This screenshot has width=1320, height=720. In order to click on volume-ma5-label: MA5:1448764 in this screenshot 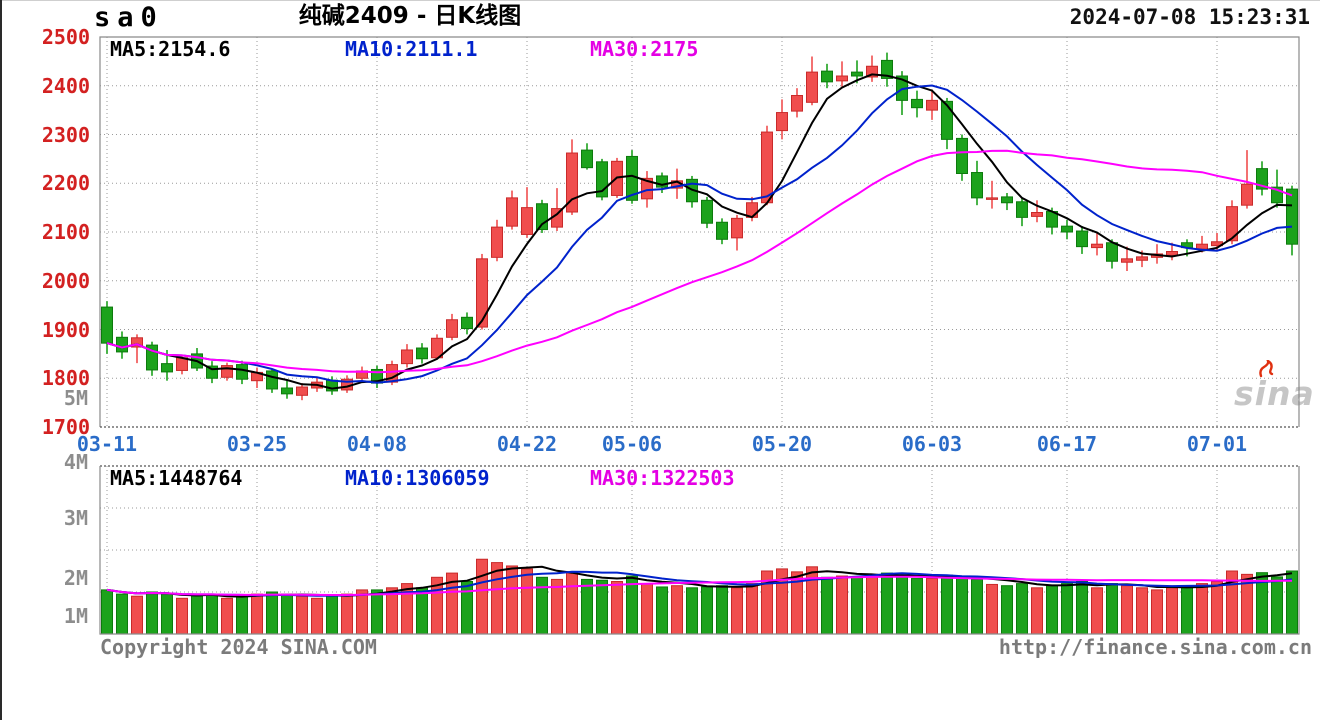, I will do `click(176, 478)`.